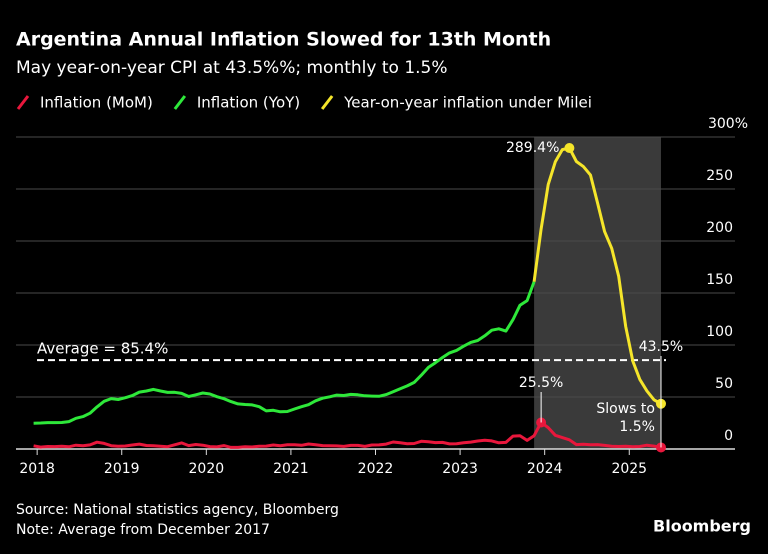  I want to click on legend-label: Inflation (YoY), so click(248, 103).